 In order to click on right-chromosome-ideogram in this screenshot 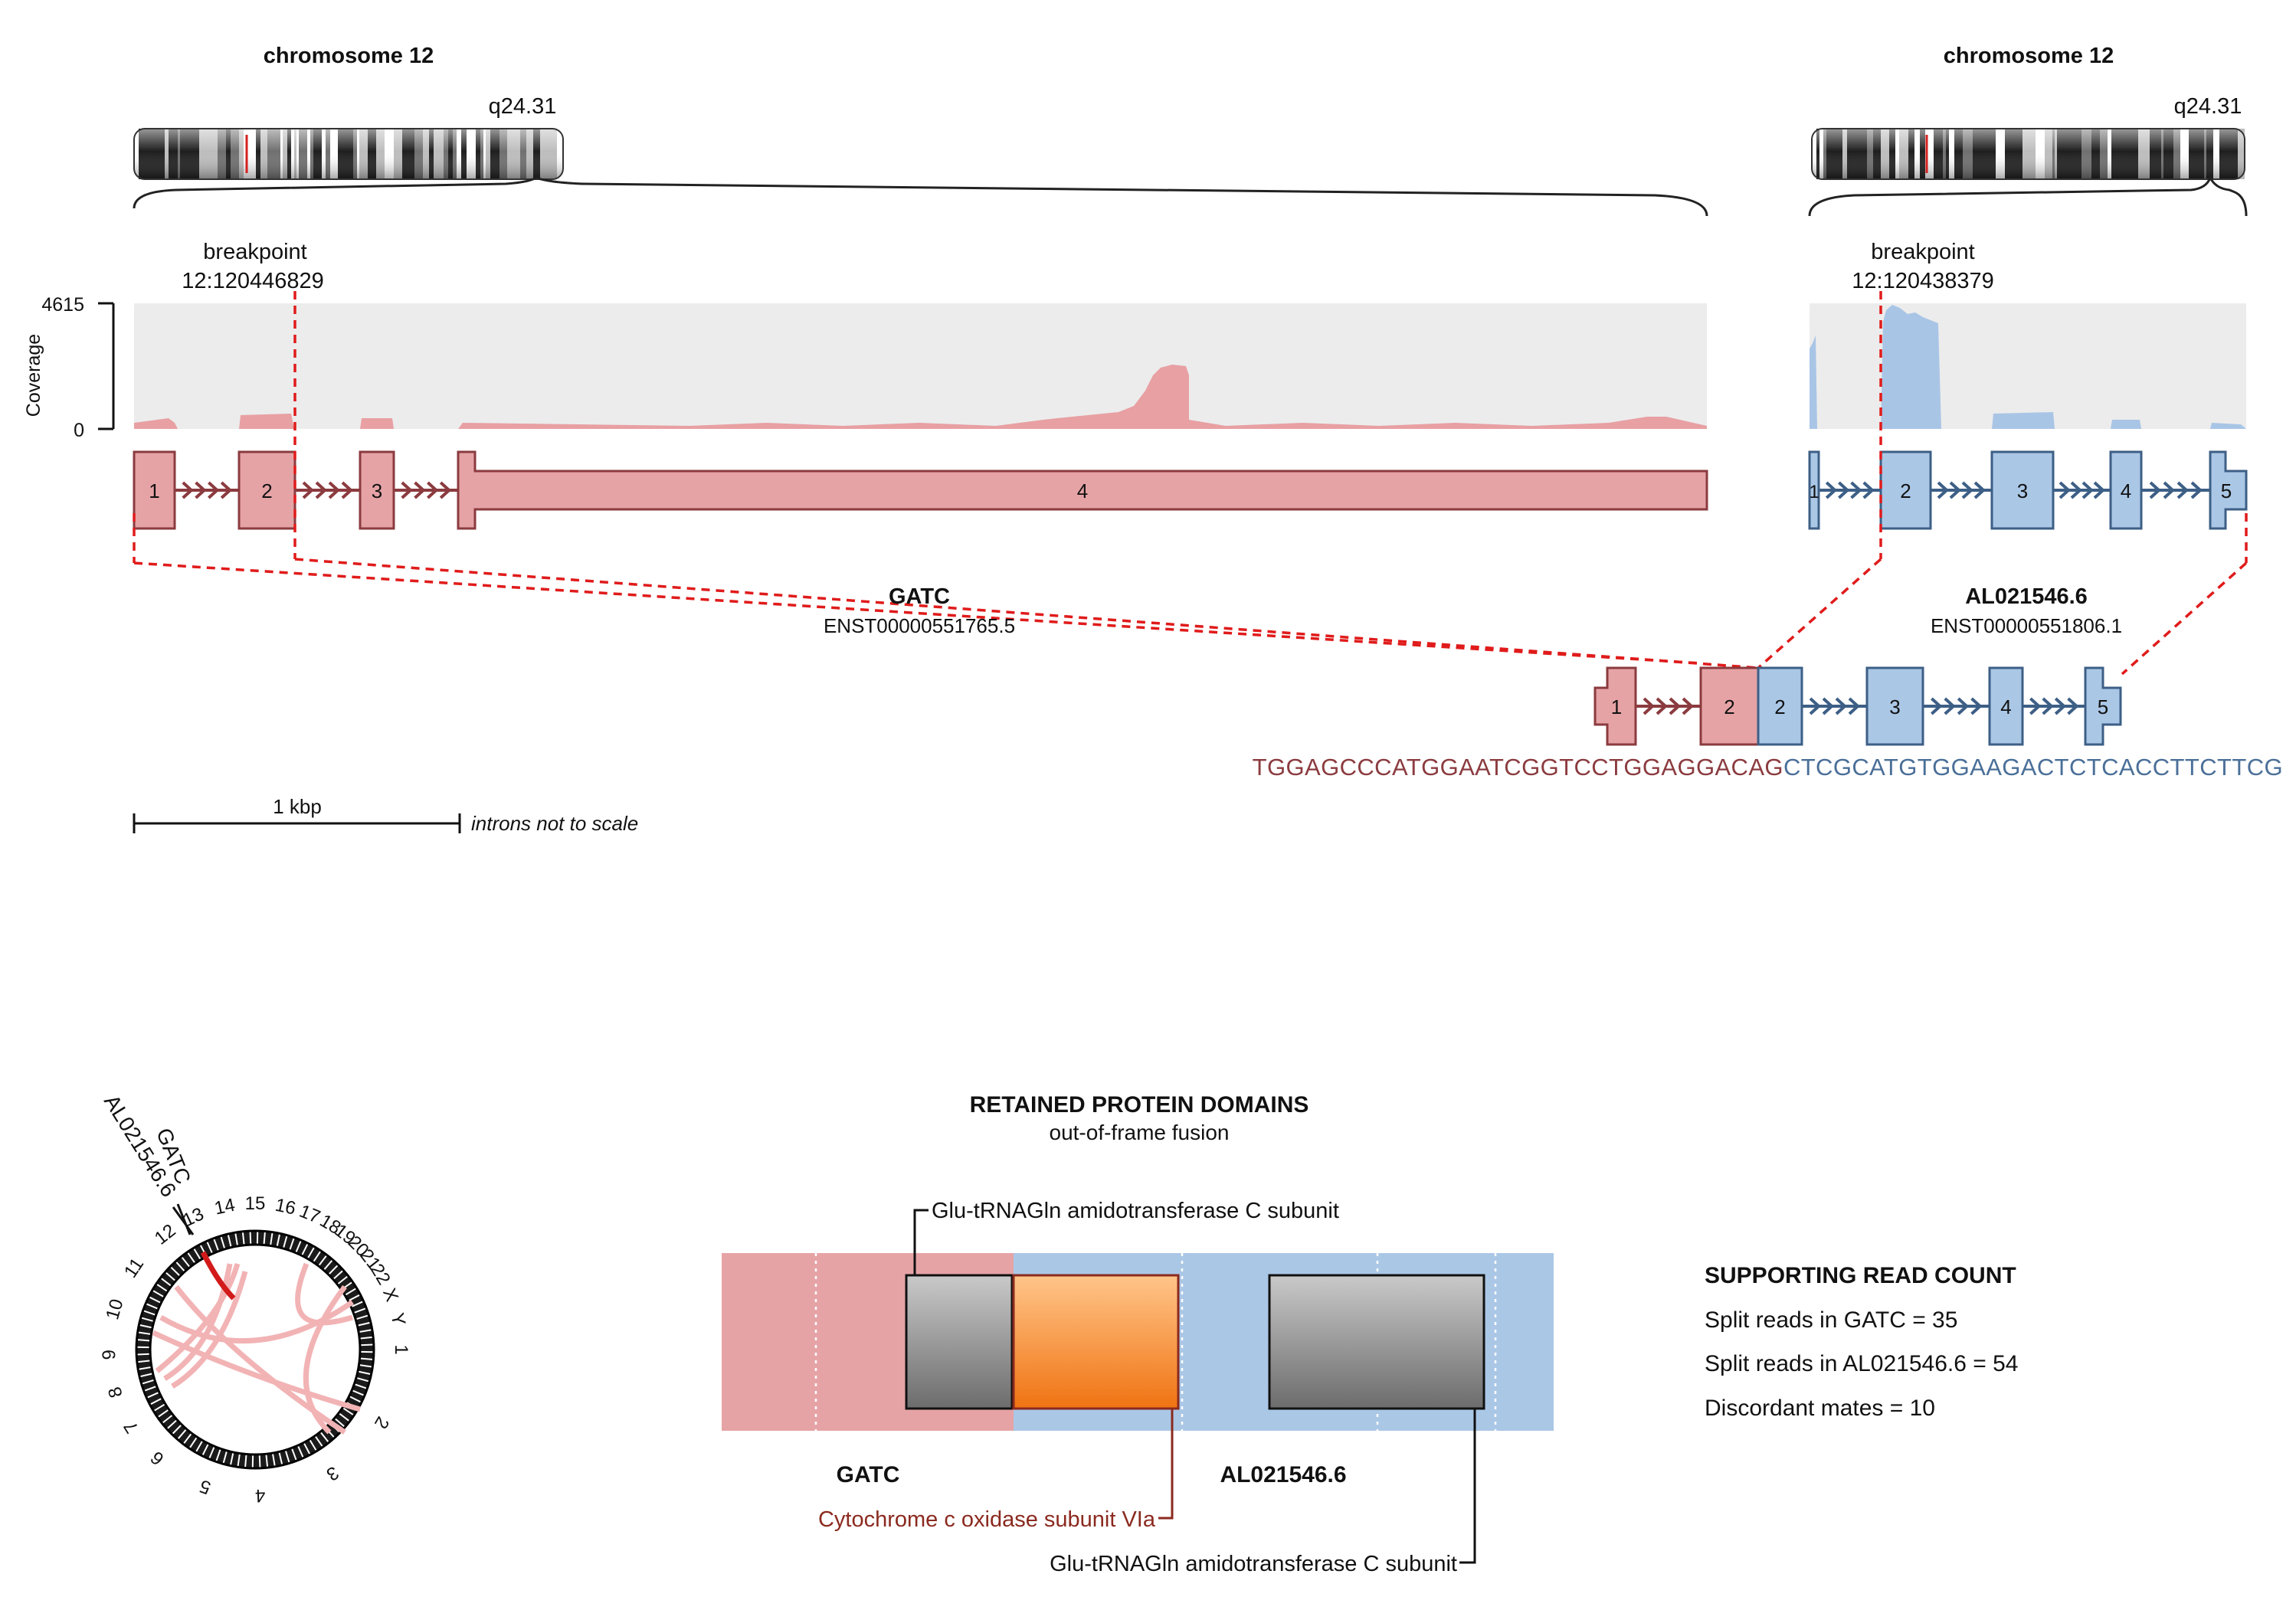, I will do `click(2028, 154)`.